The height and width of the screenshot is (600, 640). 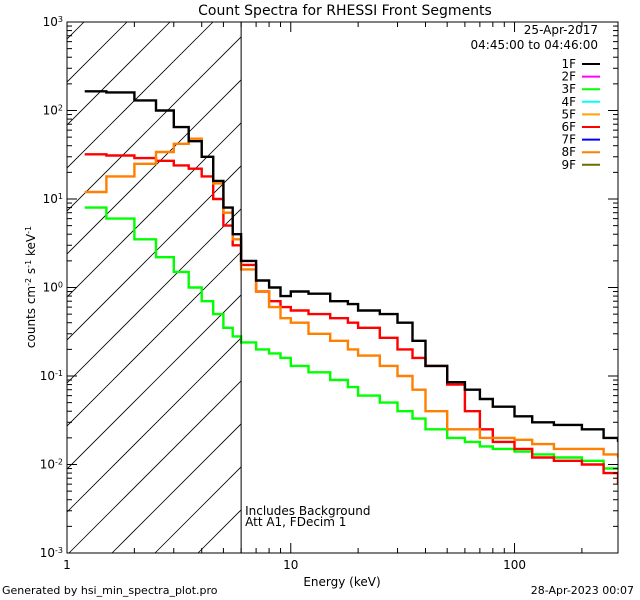 What do you see at coordinates (295, 522) in the screenshot?
I see `annotation-text: Att A1, FDecim 1` at bounding box center [295, 522].